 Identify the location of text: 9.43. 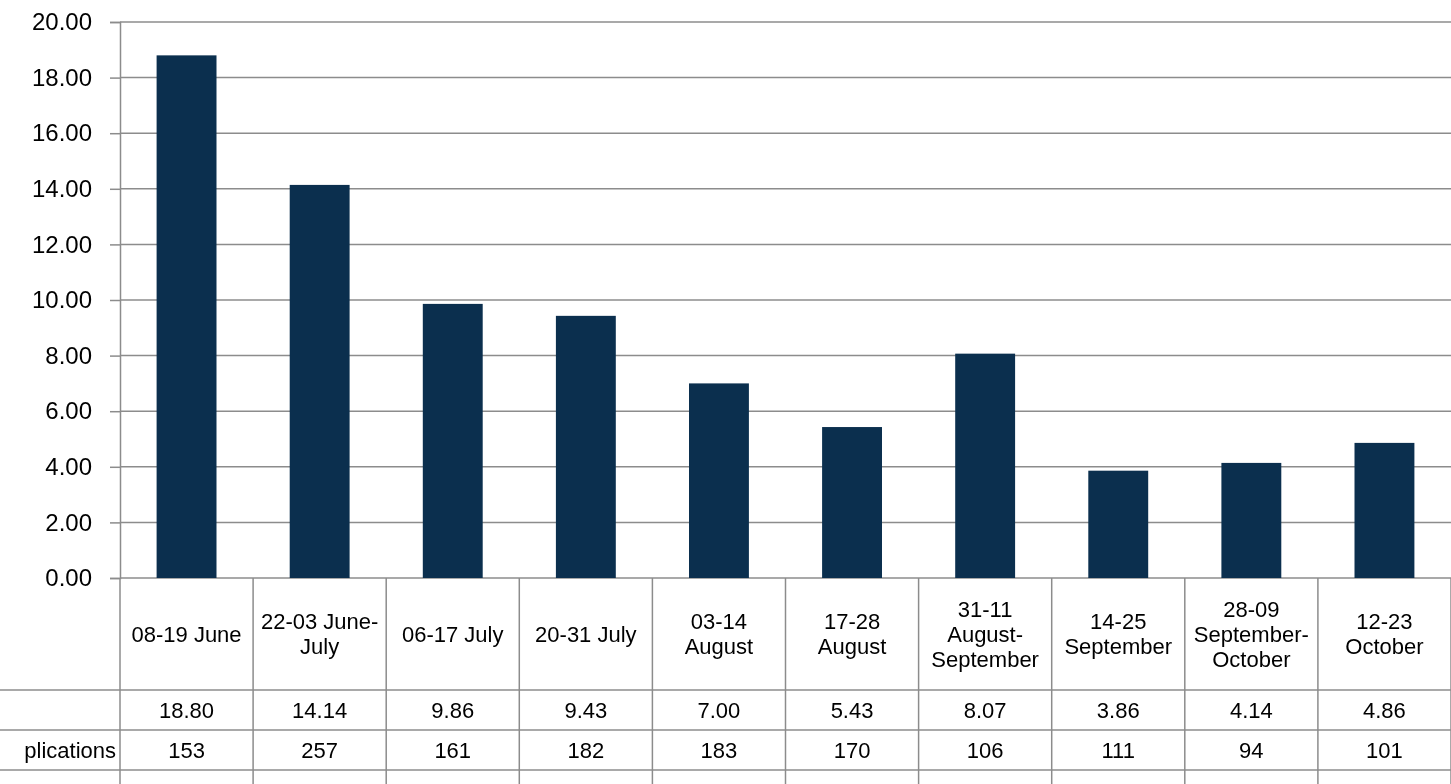
(586, 710).